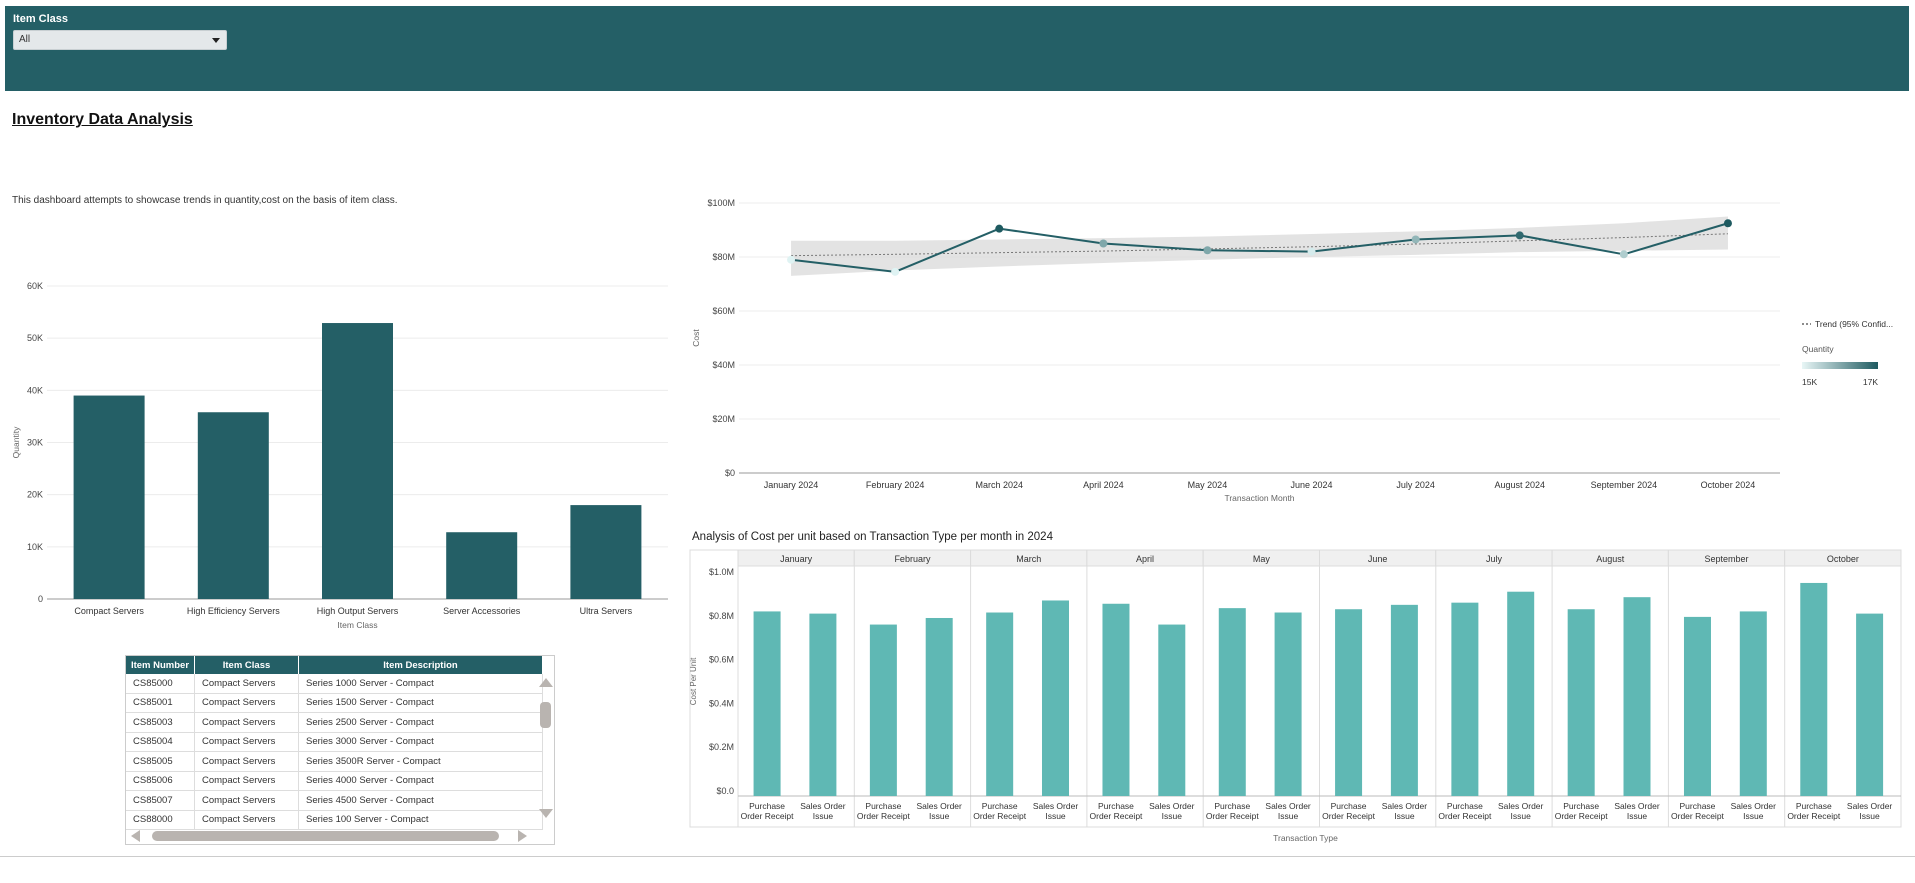 Image resolution: width=1915 pixels, height=883 pixels. What do you see at coordinates (35, 390) in the screenshot?
I see `y-tick-label: 40K` at bounding box center [35, 390].